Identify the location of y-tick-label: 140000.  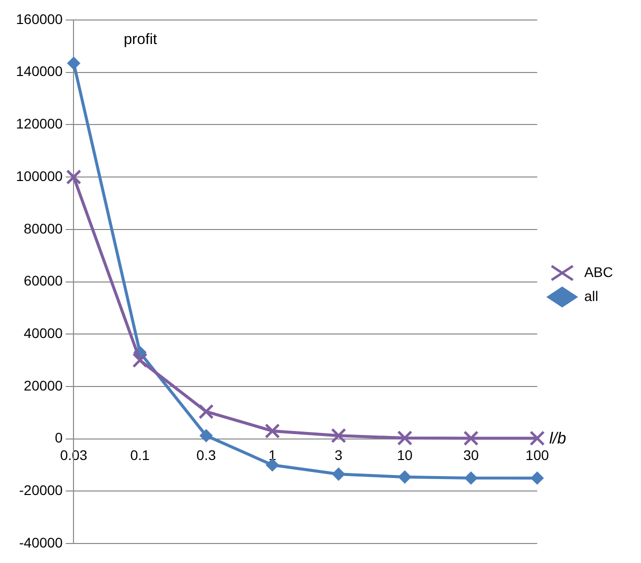
(39, 71).